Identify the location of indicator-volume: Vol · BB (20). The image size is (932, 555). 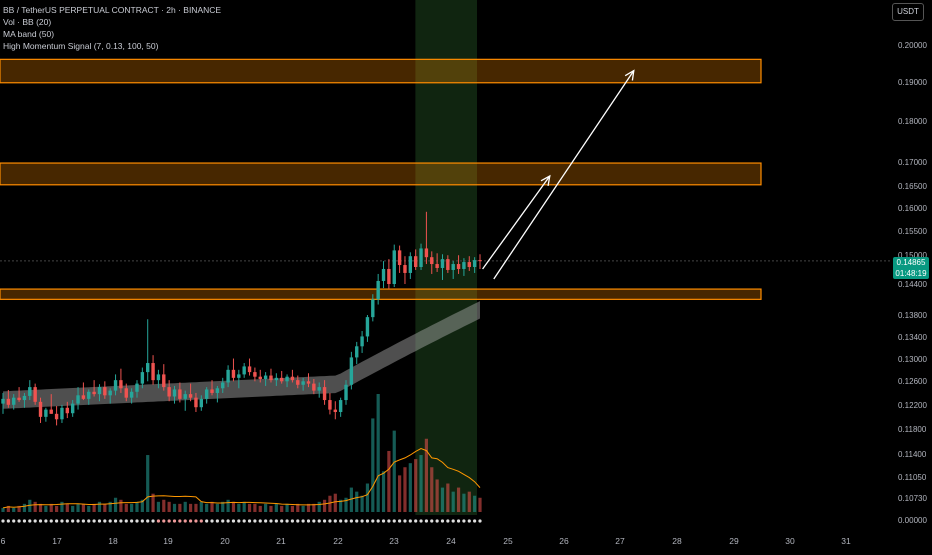
(27, 22).